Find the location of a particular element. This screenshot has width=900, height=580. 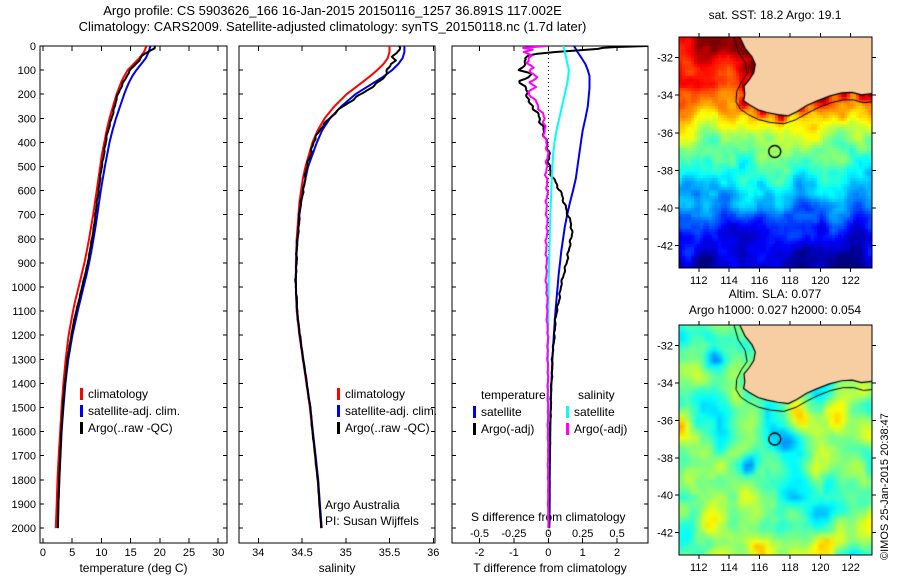

x-tick-label: 36 is located at coordinates (433, 553).